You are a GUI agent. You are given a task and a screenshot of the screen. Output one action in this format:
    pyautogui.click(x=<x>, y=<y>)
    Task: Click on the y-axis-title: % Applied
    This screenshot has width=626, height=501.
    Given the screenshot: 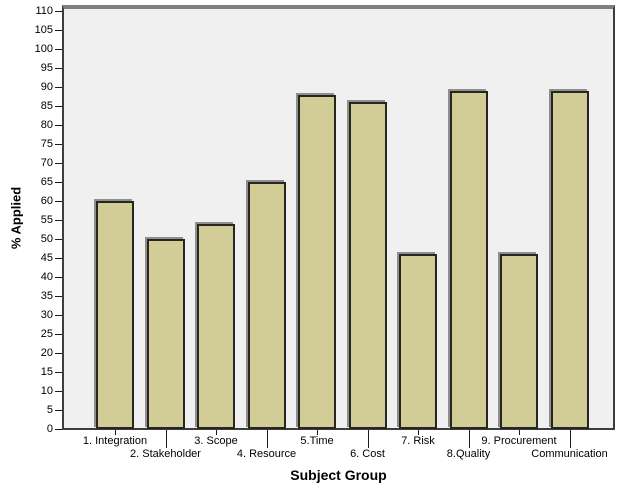 What is the action you would take?
    pyautogui.click(x=16, y=218)
    